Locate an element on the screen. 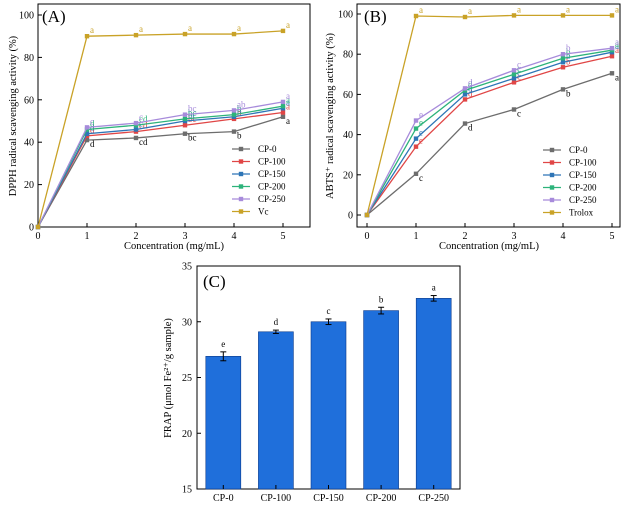  chart-a-legend-label: CP-100 is located at coordinates (272, 162).